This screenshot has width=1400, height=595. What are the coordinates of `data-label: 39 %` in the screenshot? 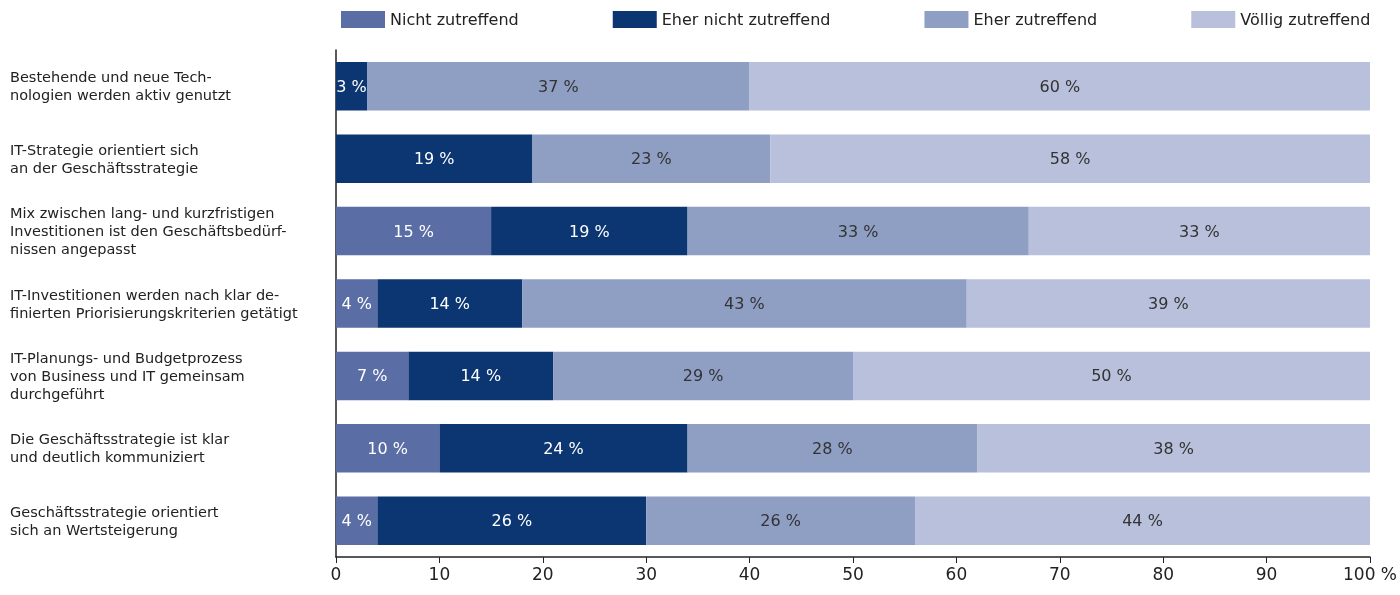 It's located at (1168, 303).